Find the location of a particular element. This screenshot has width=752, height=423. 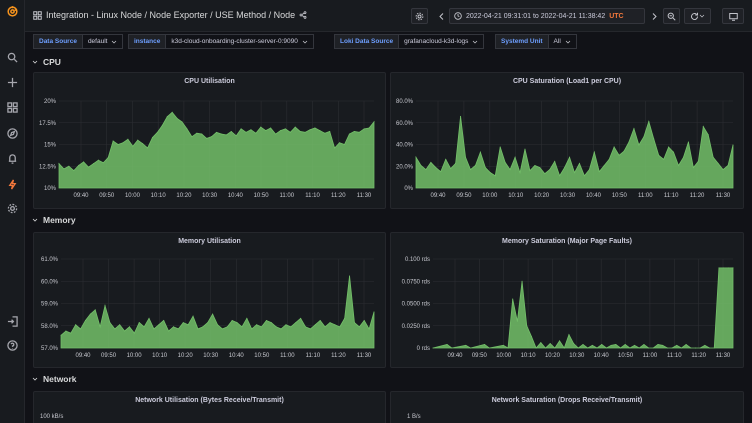

variable-label: Loki Data Source is located at coordinates (367, 41).